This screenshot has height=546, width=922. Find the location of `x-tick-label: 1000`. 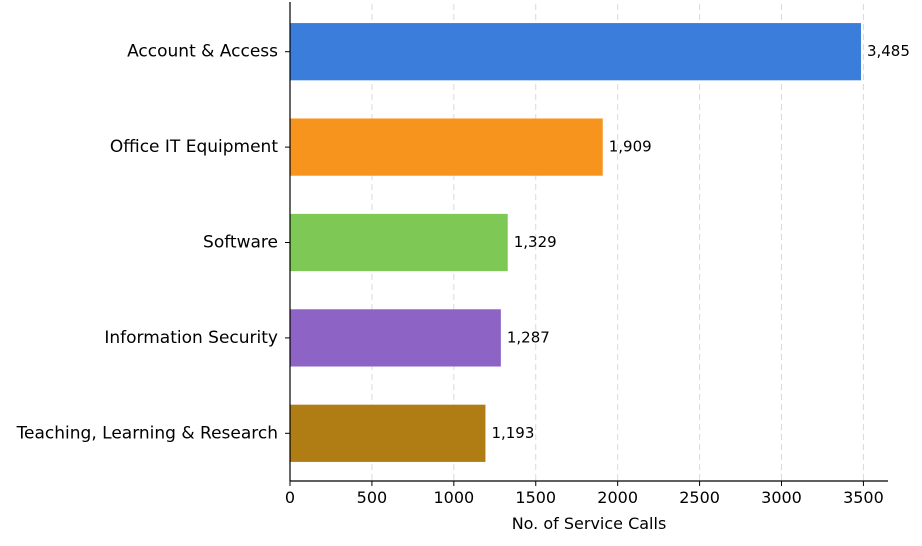

x-tick-label: 1000 is located at coordinates (453, 497).